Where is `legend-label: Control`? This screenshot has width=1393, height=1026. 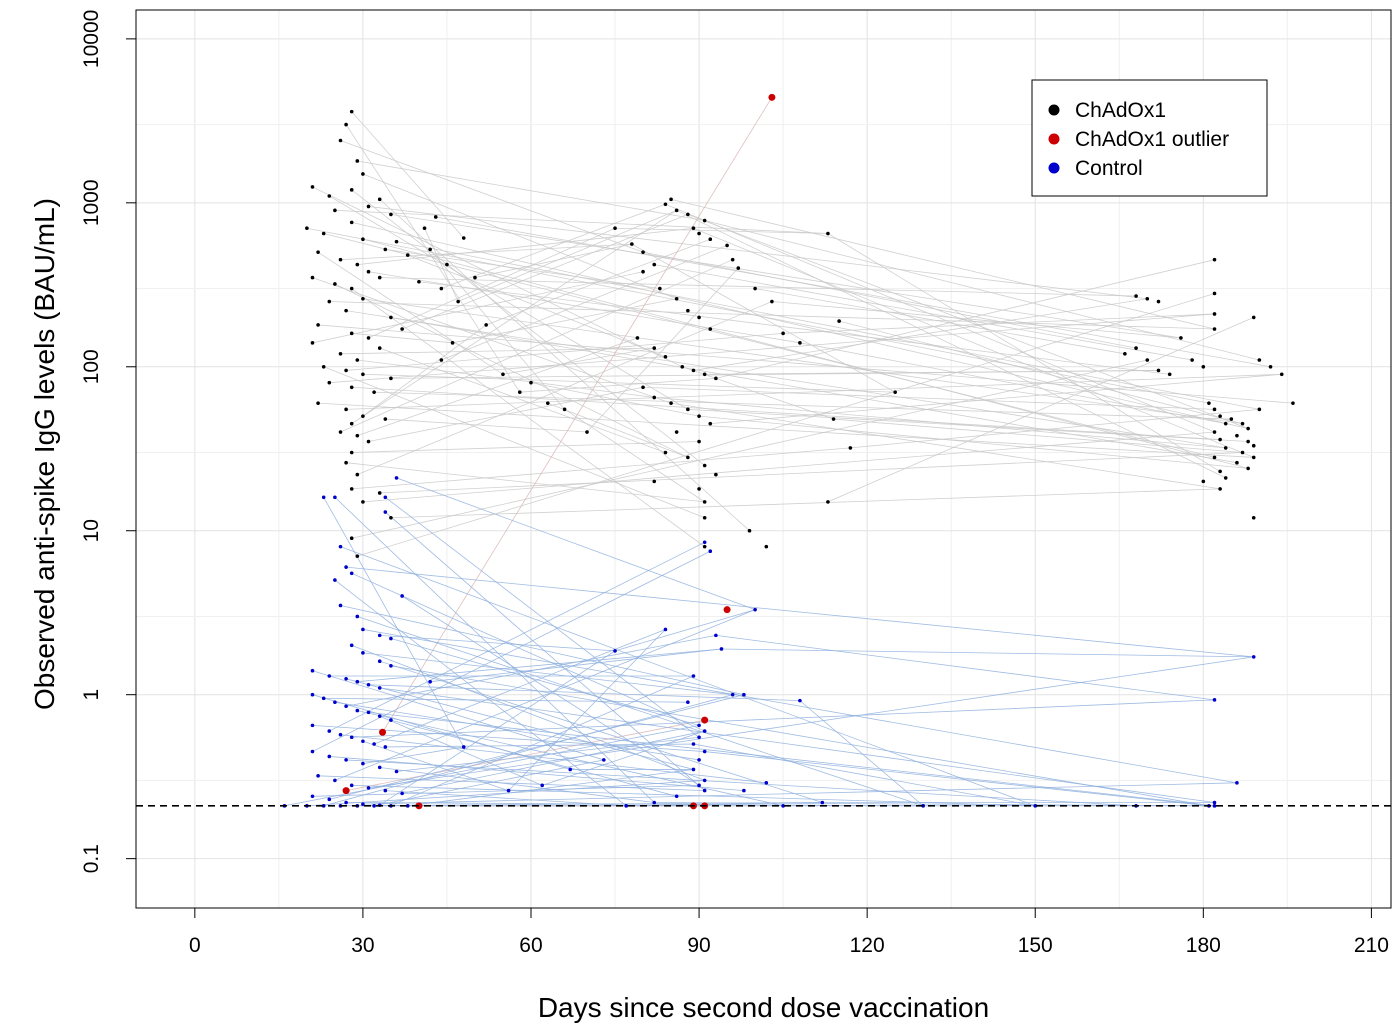 legend-label: Control is located at coordinates (1109, 168).